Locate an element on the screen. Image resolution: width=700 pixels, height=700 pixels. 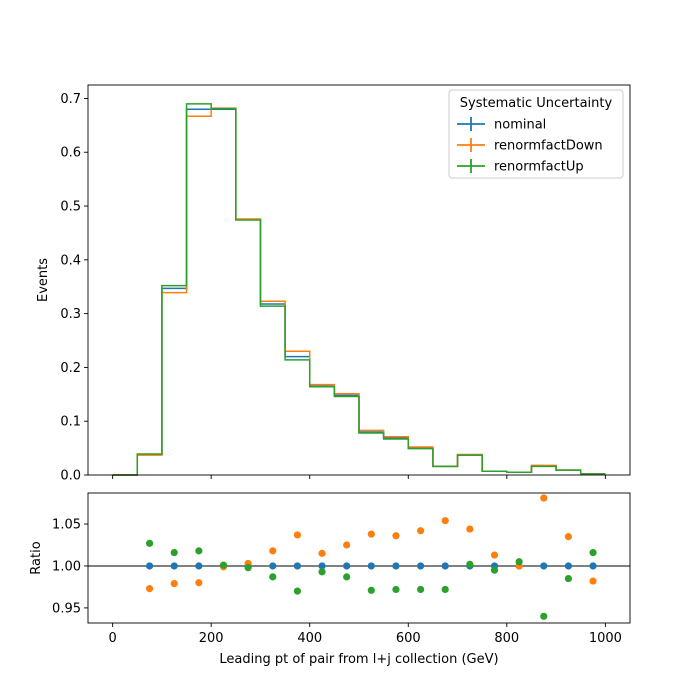
top-ytick-label: 0.6 is located at coordinates (70, 153).